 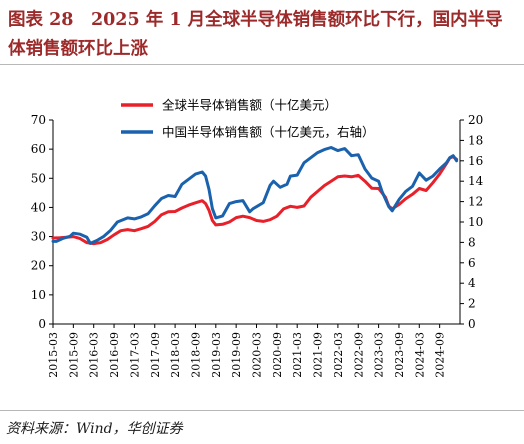 I want to click on right-tick-label: 20, so click(x=475, y=120).